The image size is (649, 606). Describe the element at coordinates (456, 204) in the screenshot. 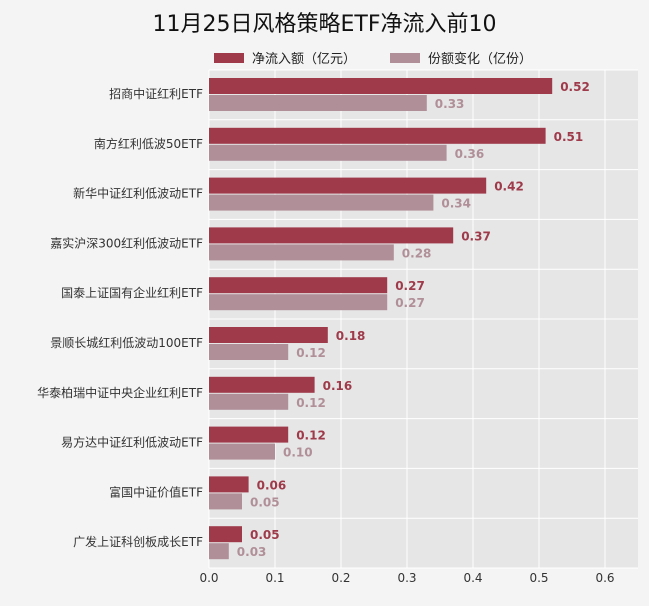

I see `data-label-share-change: 0.34` at that location.